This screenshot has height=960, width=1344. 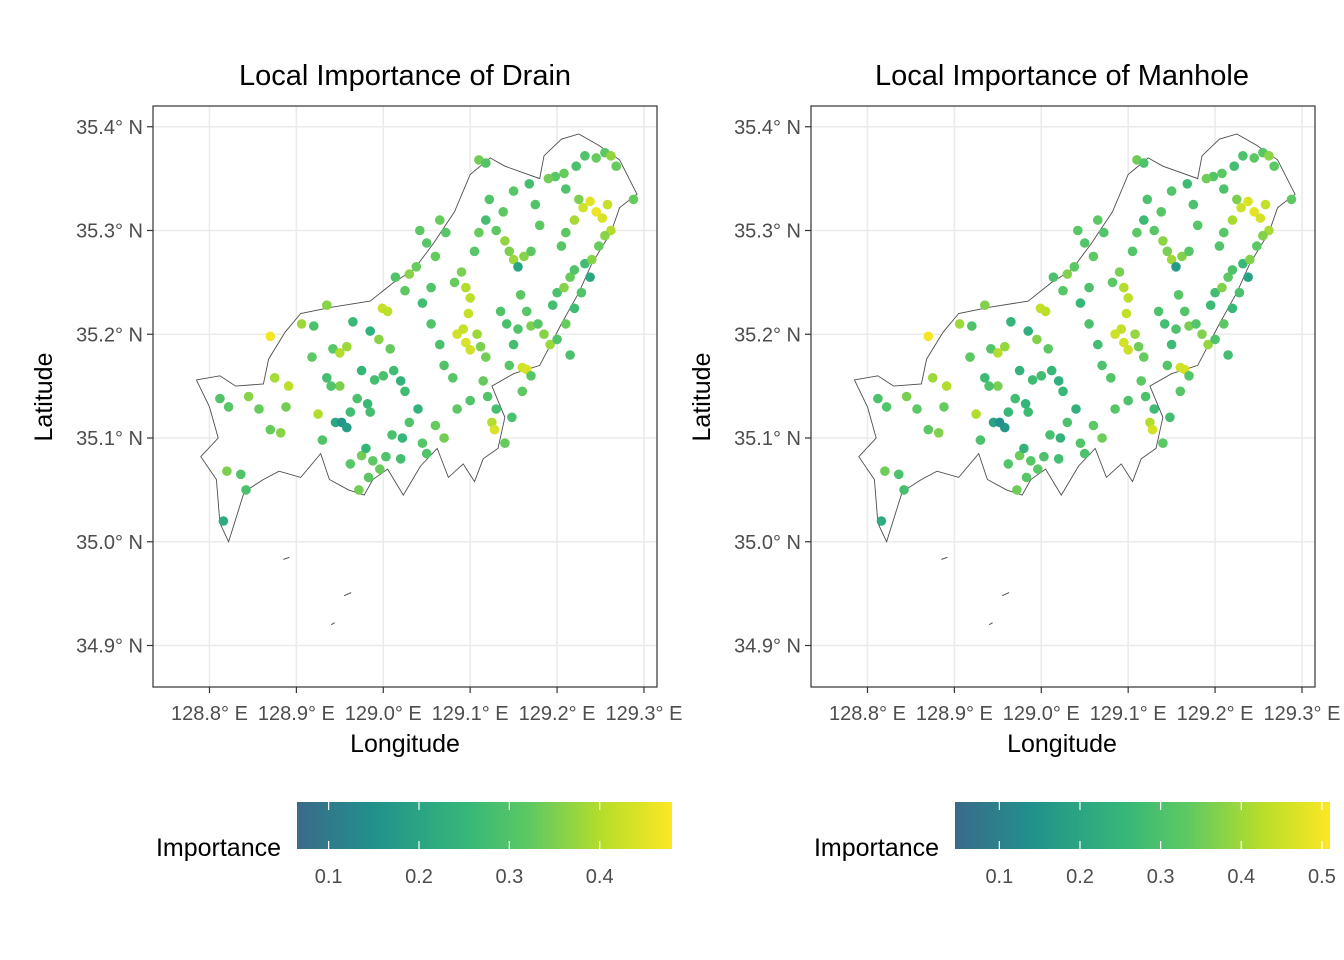 I want to click on y-tick-label: 35.4° N, so click(x=109, y=128).